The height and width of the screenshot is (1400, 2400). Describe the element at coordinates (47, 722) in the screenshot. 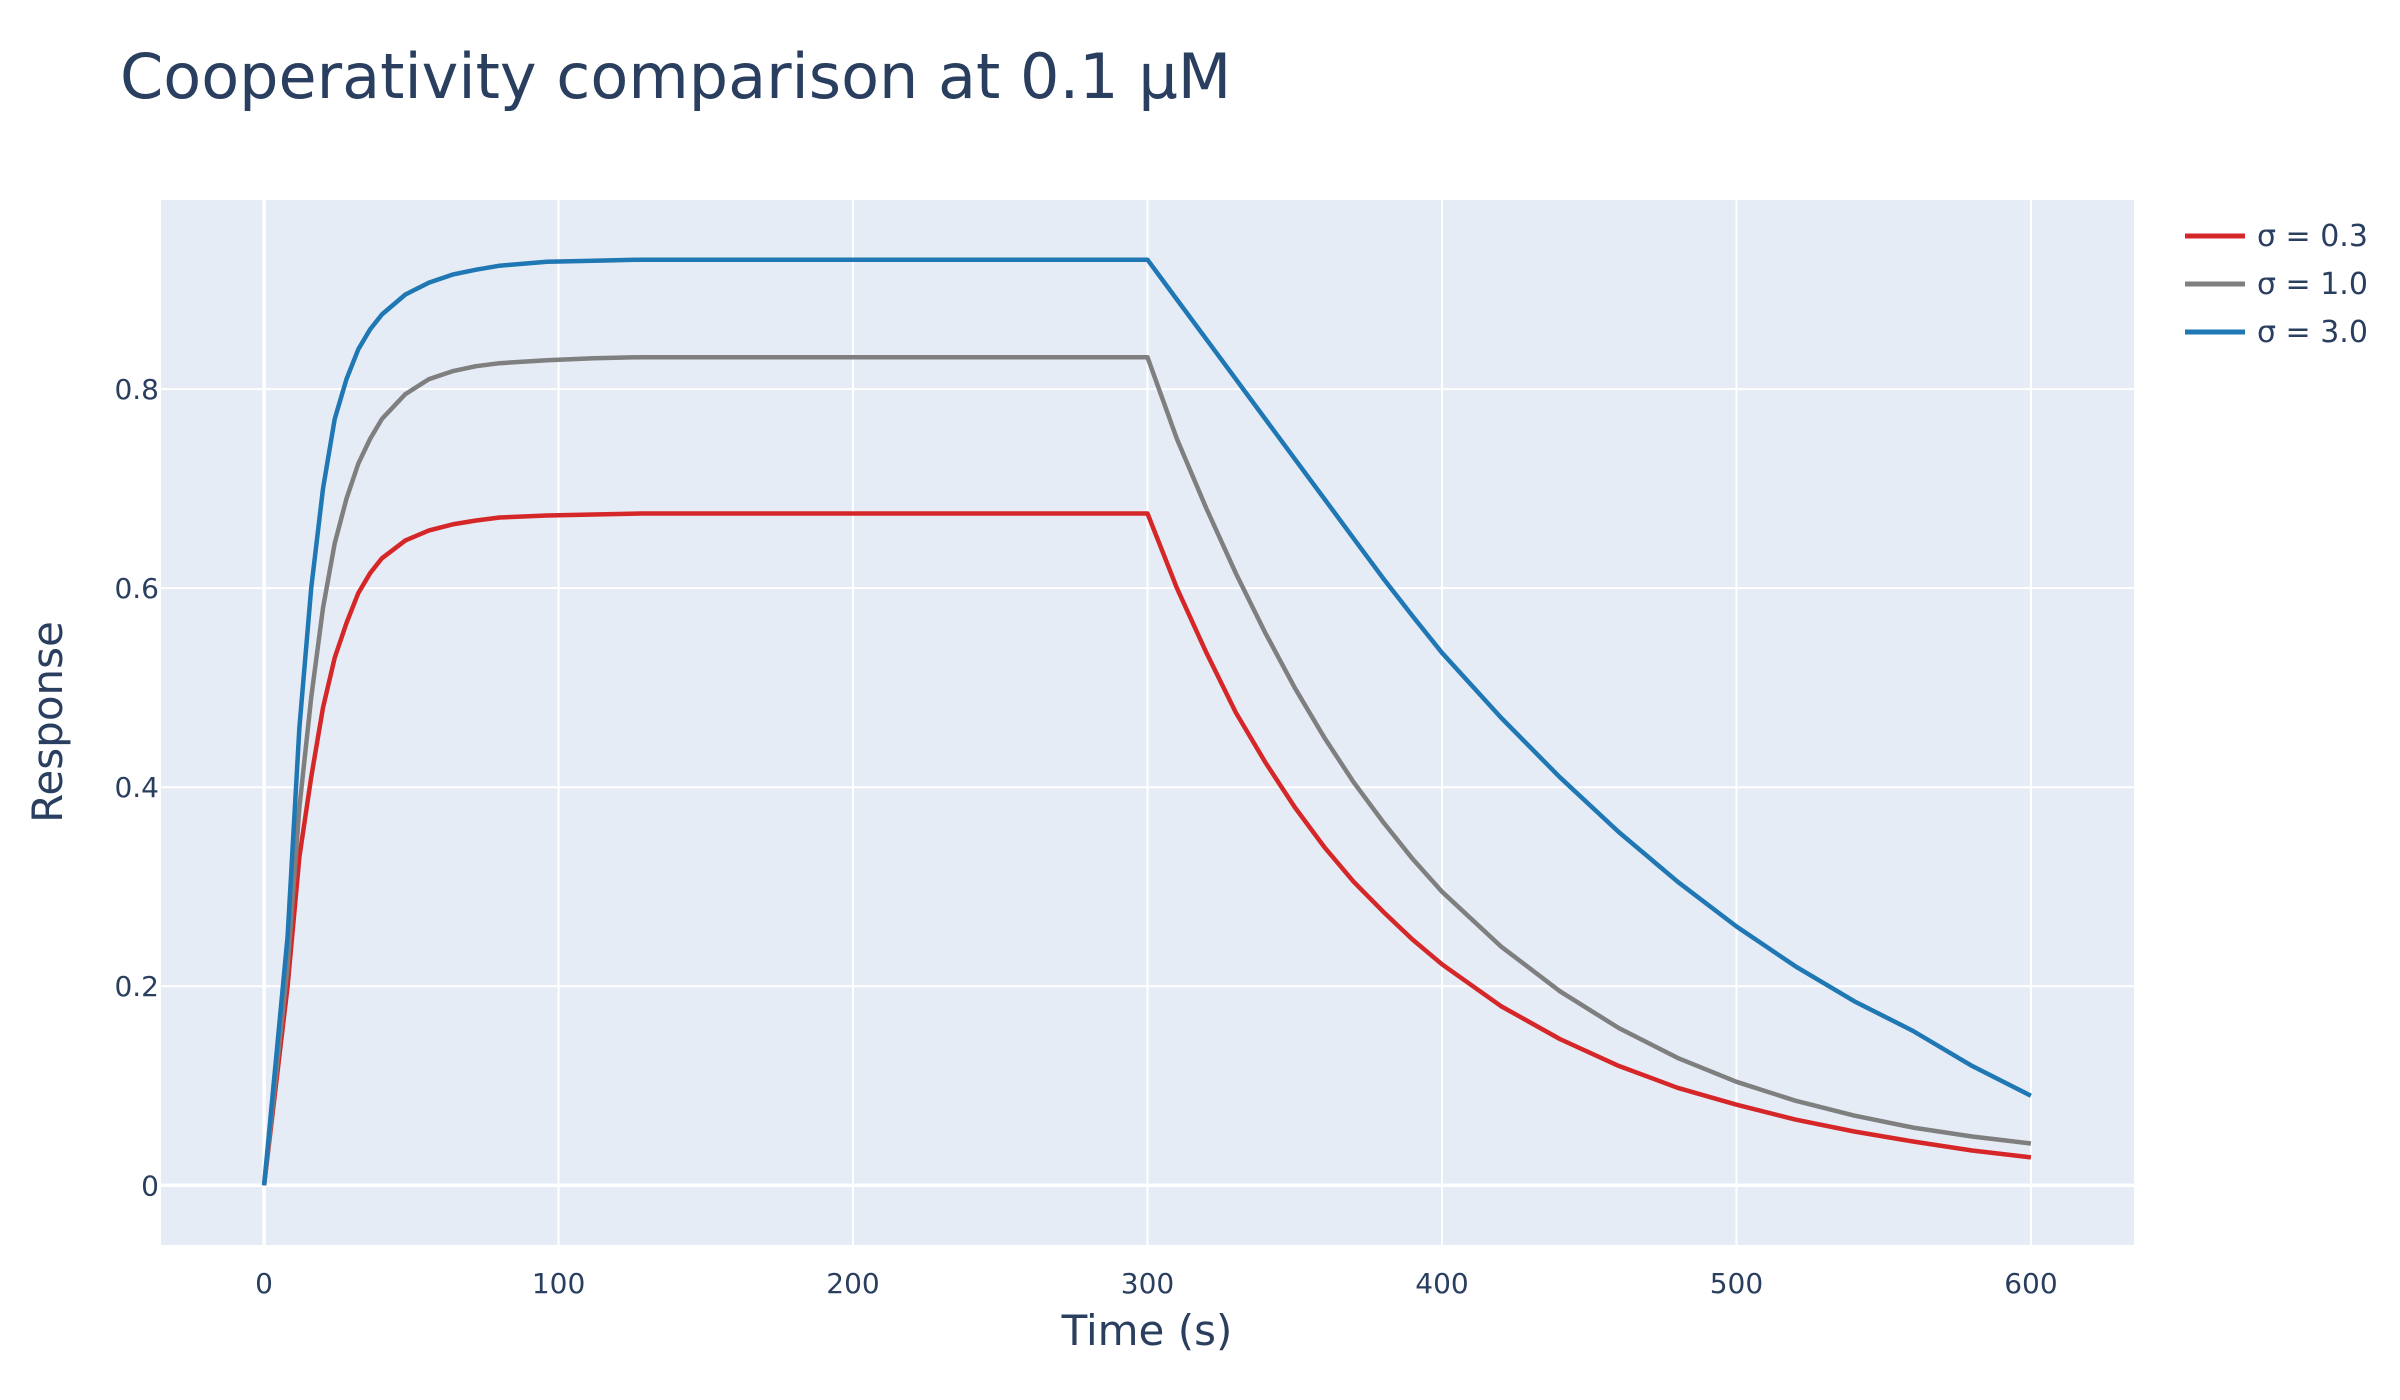

I see `y-axis-title: Response` at that location.